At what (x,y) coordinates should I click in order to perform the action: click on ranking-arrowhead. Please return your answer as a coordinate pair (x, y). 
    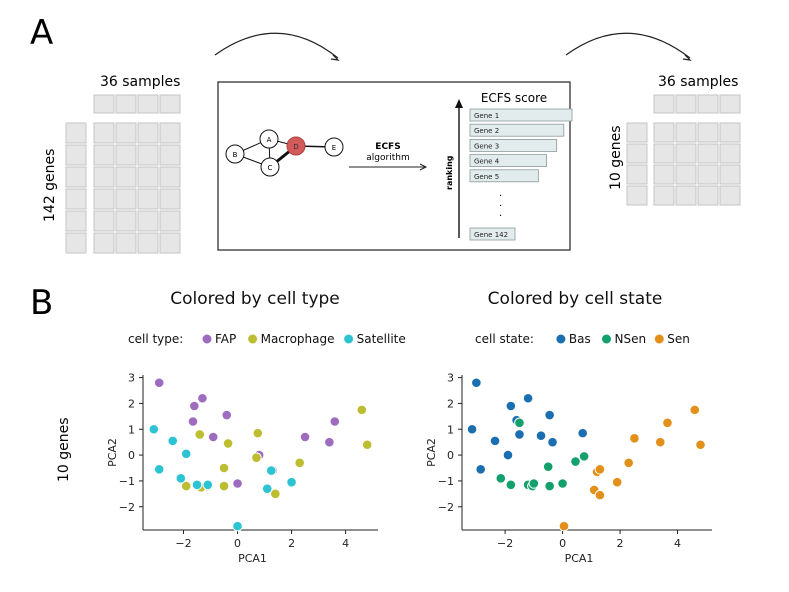
    Looking at the image, I should click on (459, 103).